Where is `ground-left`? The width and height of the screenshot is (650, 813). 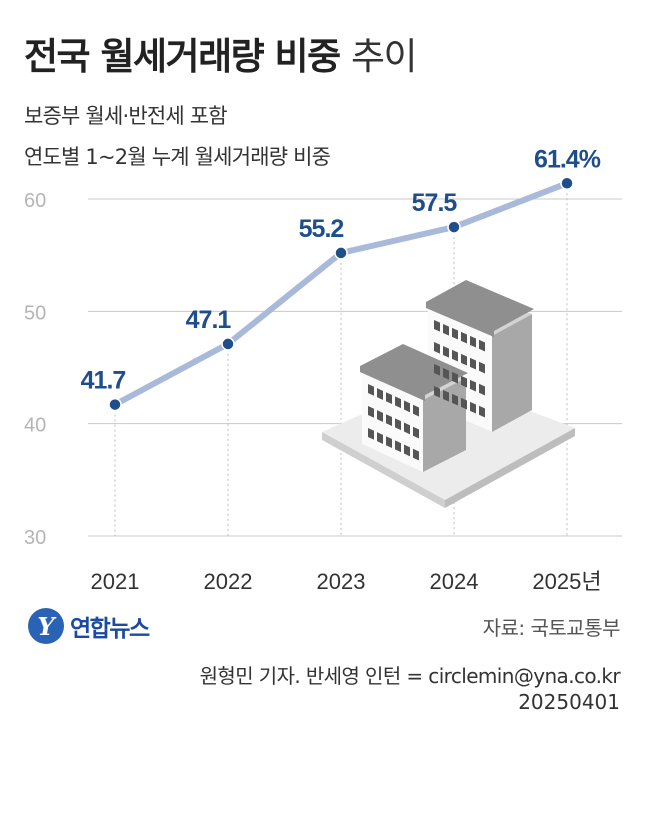 ground-left is located at coordinates (383, 470).